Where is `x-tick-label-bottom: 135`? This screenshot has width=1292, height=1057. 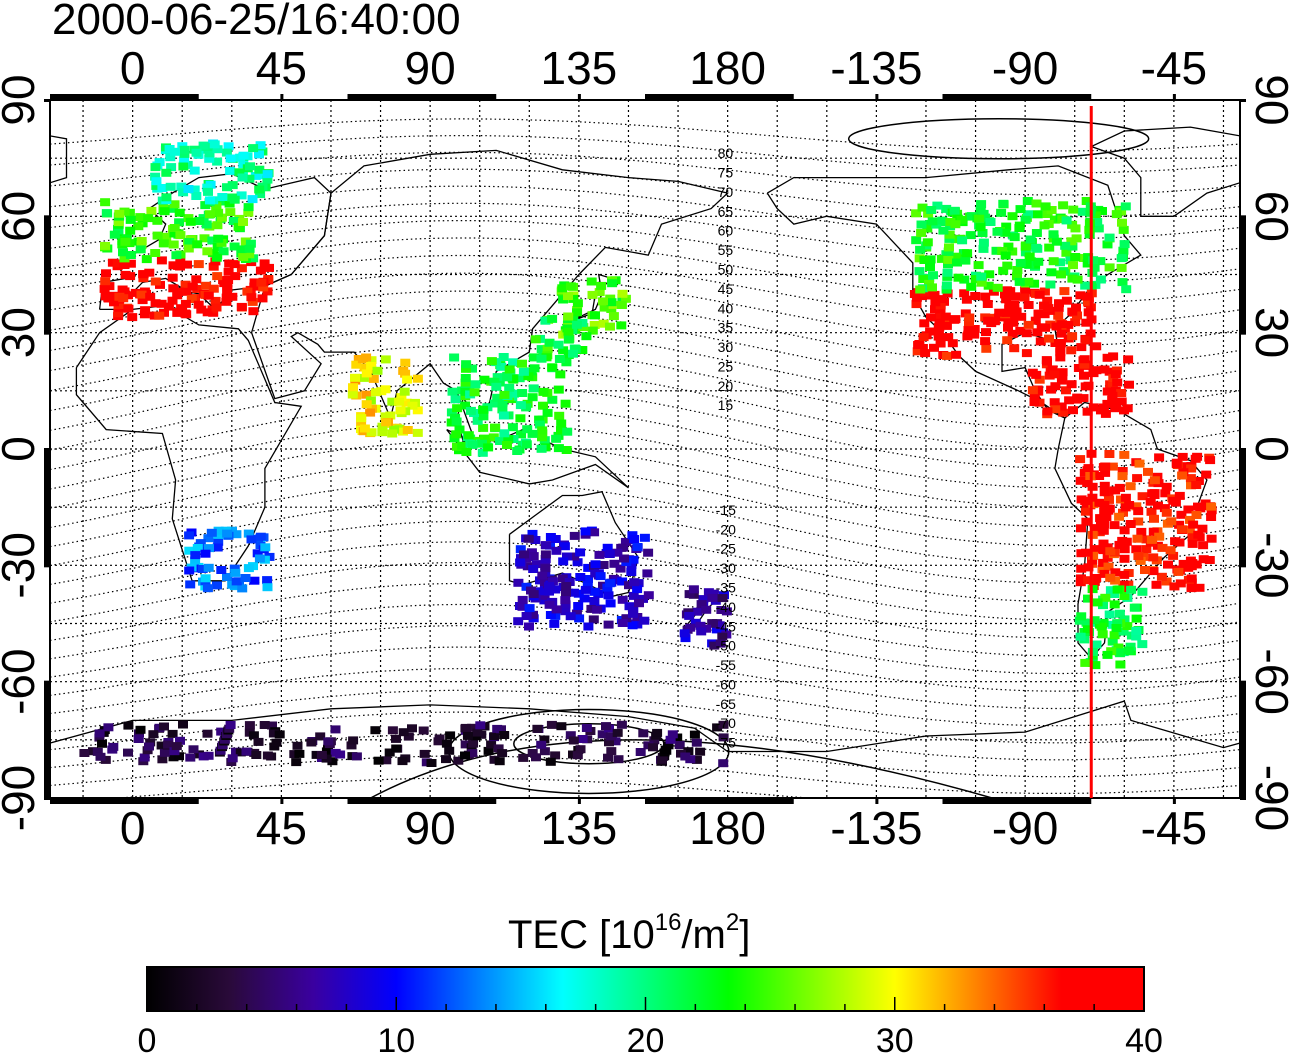 x-tick-label-bottom: 135 is located at coordinates (579, 828).